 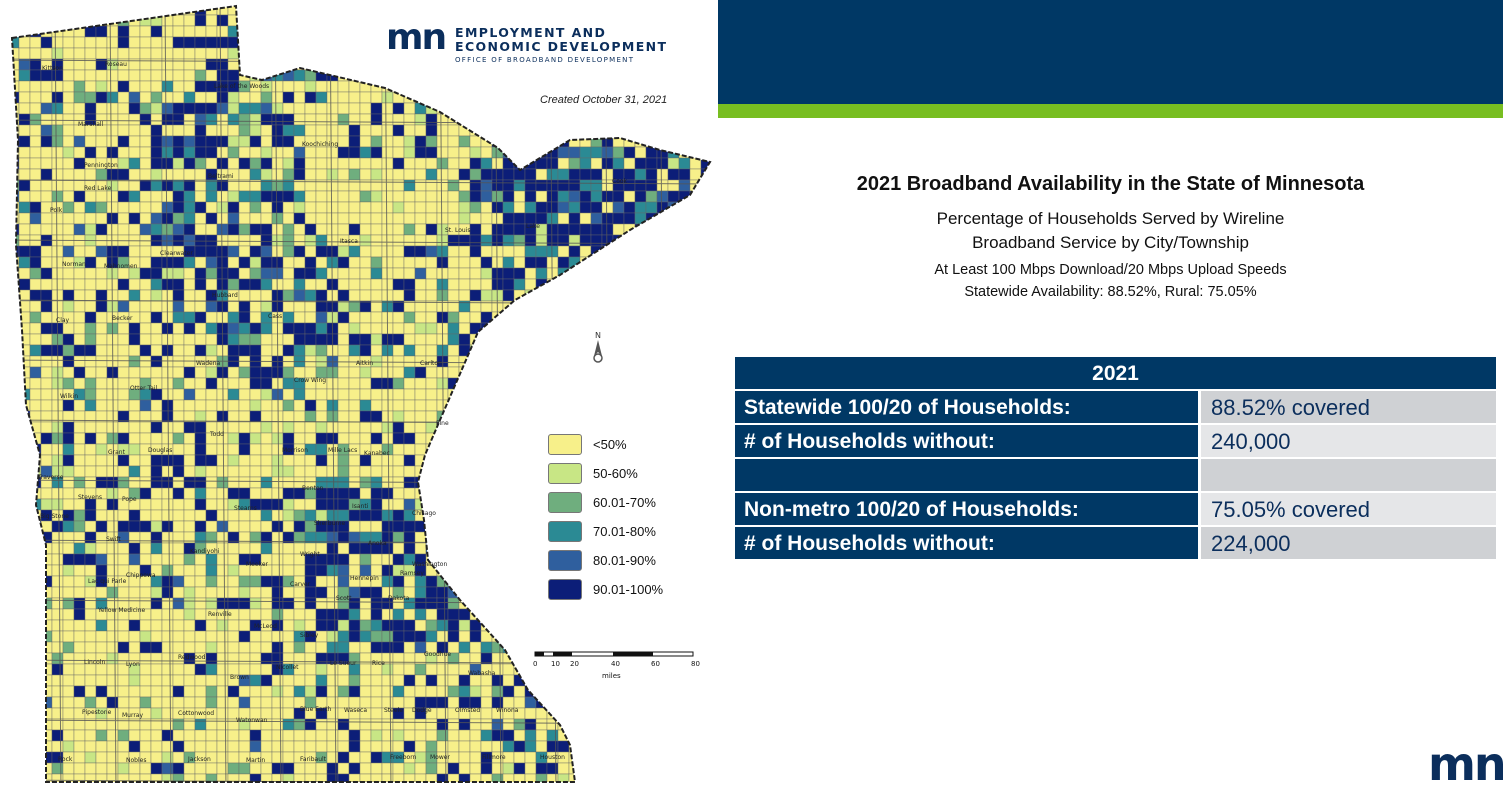 What do you see at coordinates (199, 759) in the screenshot?
I see `county-label: Jackson` at bounding box center [199, 759].